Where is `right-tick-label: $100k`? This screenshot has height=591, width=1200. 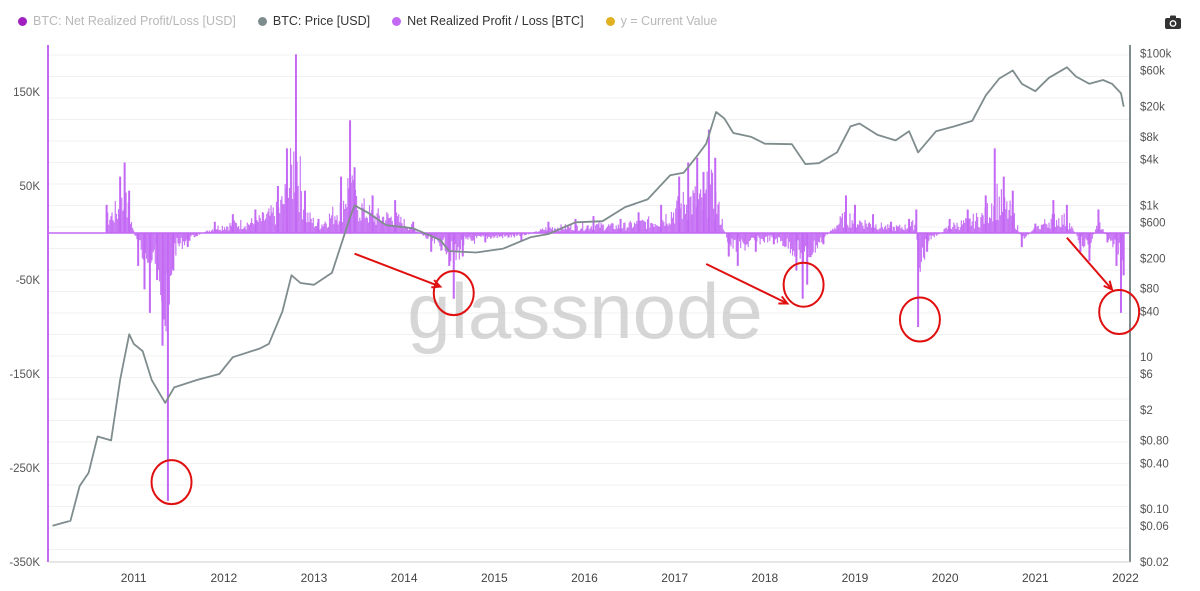
right-tick-label: $100k is located at coordinates (1156, 55).